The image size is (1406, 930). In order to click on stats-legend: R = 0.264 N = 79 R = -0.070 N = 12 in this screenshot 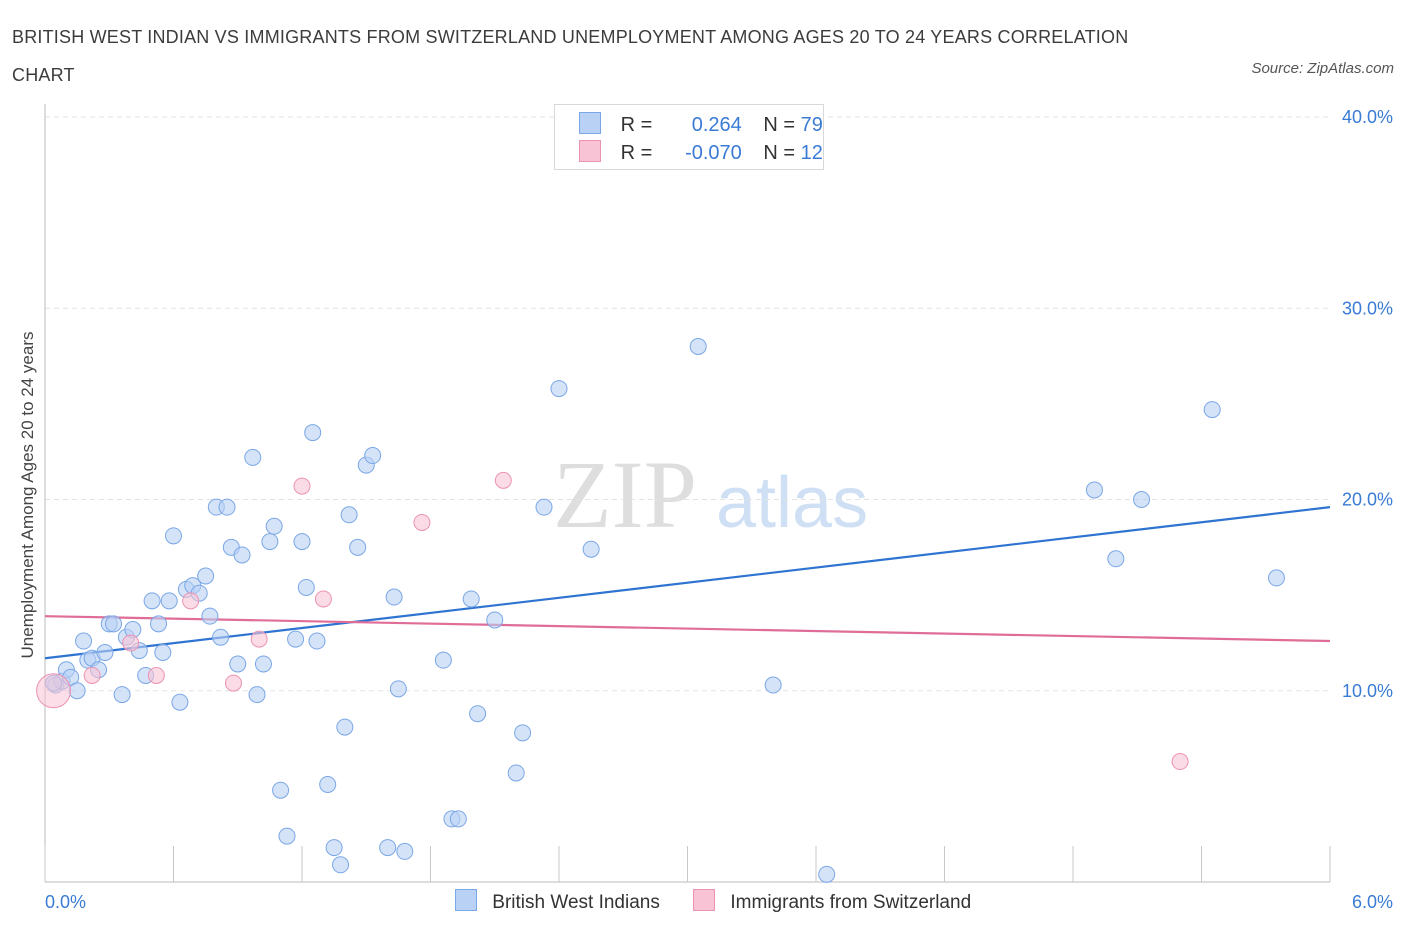, I will do `click(689, 137)`.